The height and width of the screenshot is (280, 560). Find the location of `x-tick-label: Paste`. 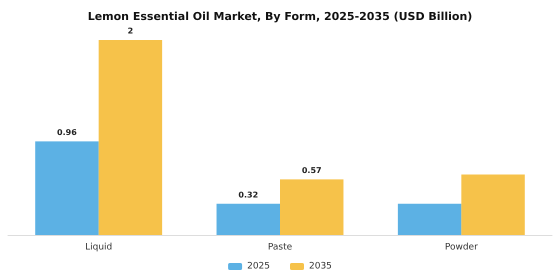

x-tick-label: Paste is located at coordinates (280, 247).